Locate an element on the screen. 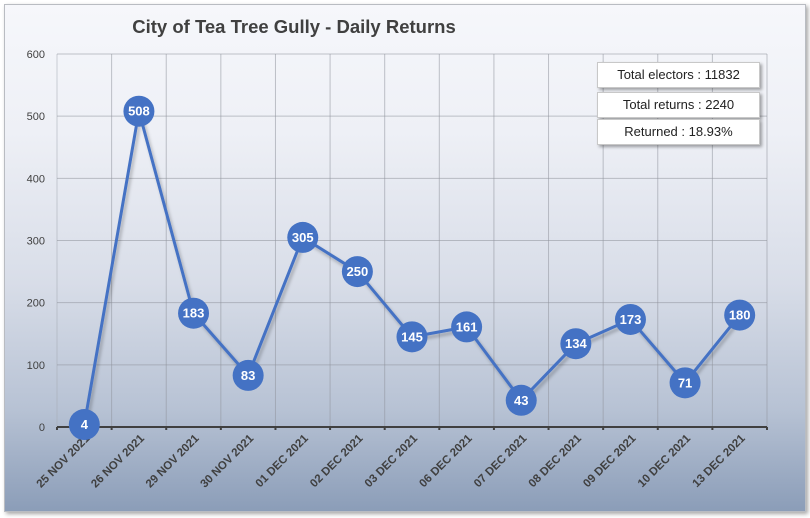 This screenshot has width=810, height=518. data-label: 83 is located at coordinates (248, 375).